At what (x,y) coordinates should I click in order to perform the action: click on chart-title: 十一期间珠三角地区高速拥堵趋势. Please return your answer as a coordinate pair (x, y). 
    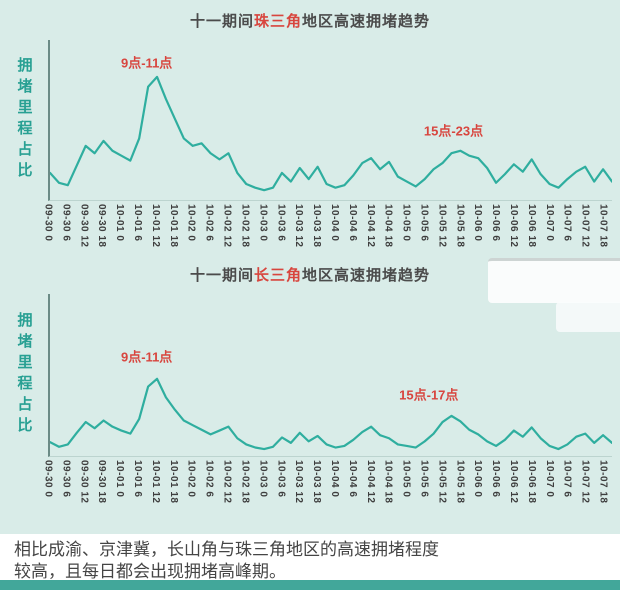
    Looking at the image, I should click on (310, 22).